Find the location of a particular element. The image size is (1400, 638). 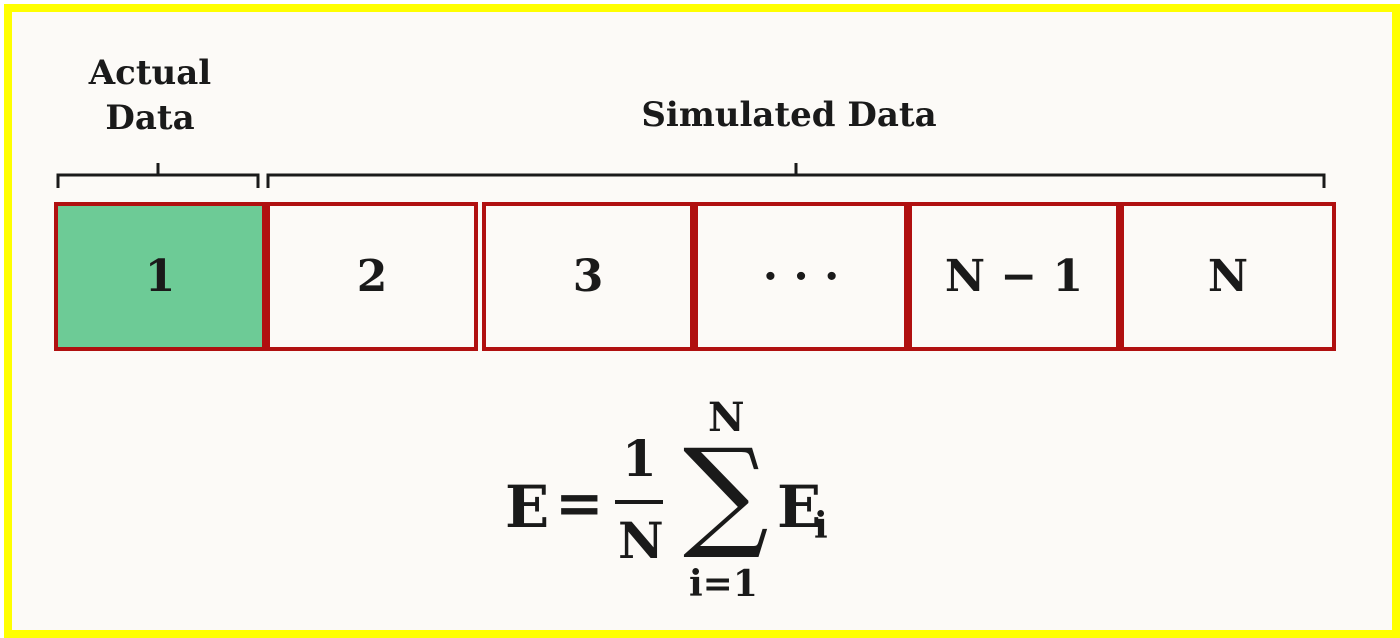

cell-n: N is located at coordinates (1228, 276).